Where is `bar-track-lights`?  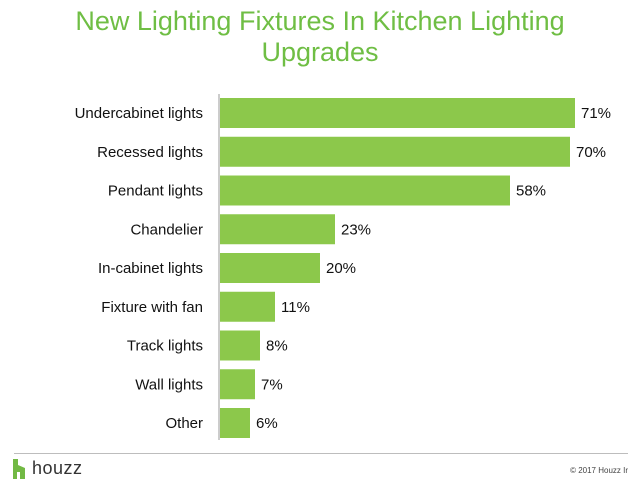 bar-track-lights is located at coordinates (240, 345).